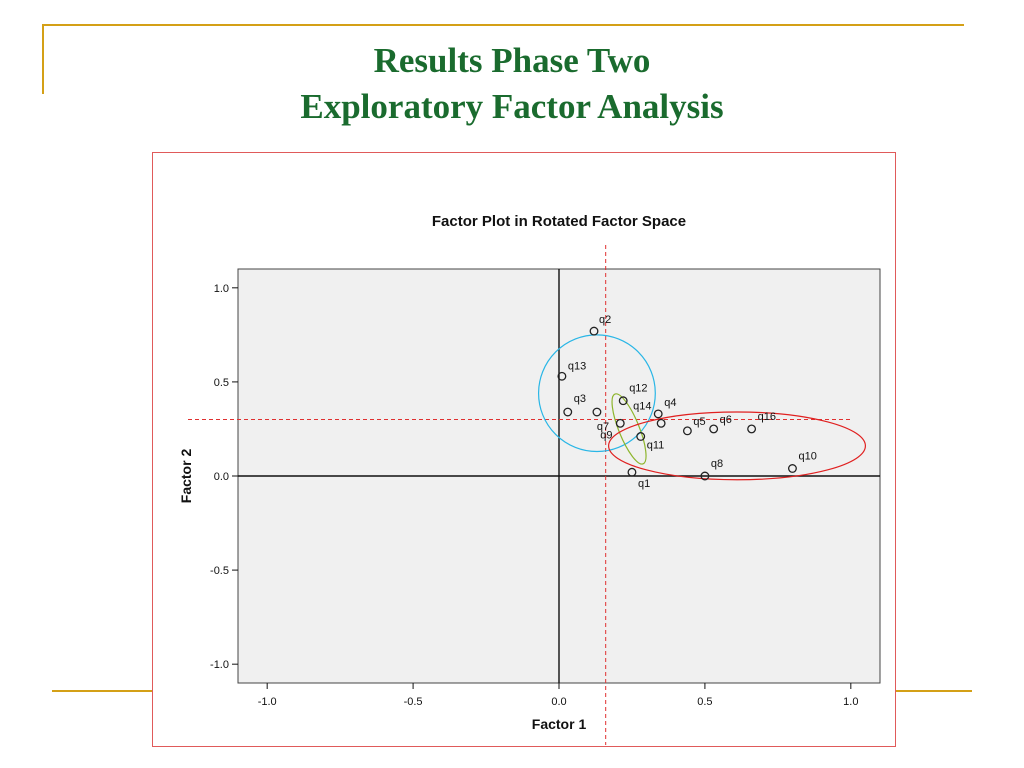 The width and height of the screenshot is (1024, 768). What do you see at coordinates (641, 436) in the screenshot?
I see `data-point-q11` at bounding box center [641, 436].